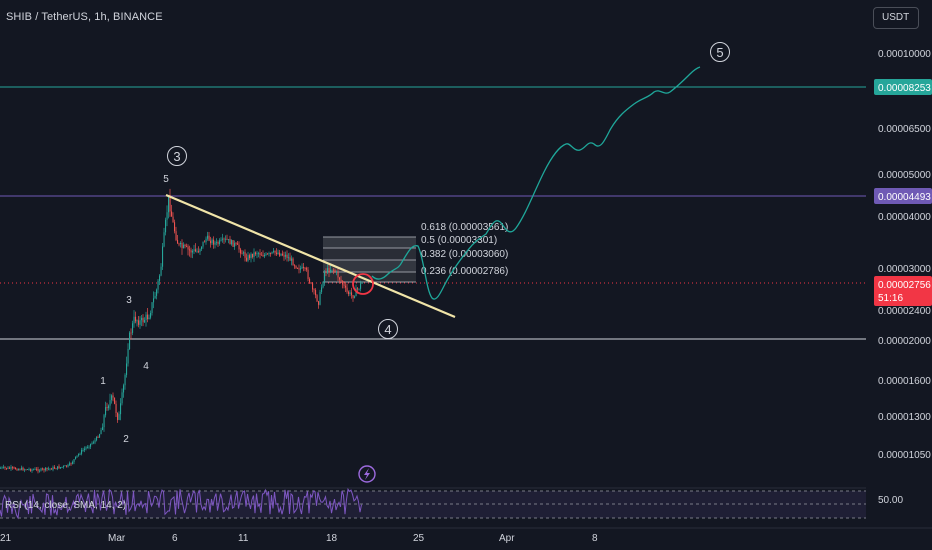 This screenshot has height=550, width=932. Describe the element at coordinates (507, 538) in the screenshot. I see `time-label-6: Apr` at that location.